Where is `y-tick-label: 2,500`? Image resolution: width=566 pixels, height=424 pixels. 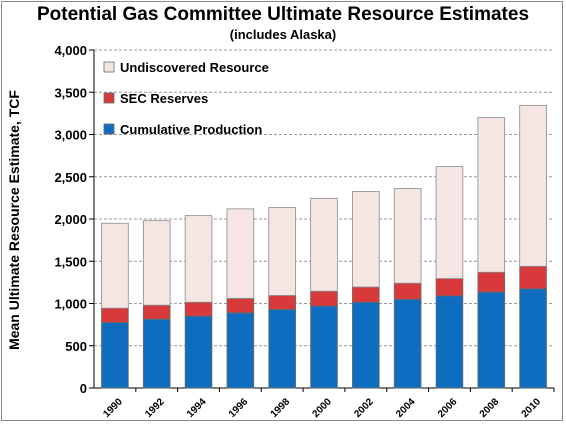
y-tick-label: 2,500 is located at coordinates (70, 177).